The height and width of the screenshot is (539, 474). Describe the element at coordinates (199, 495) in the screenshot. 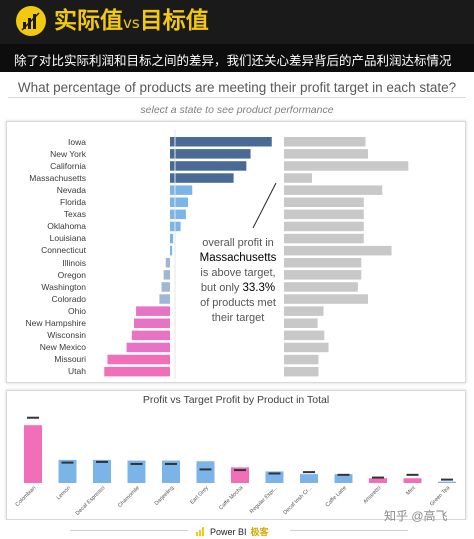

I see `product-tick-label: Earl Grey` at that location.